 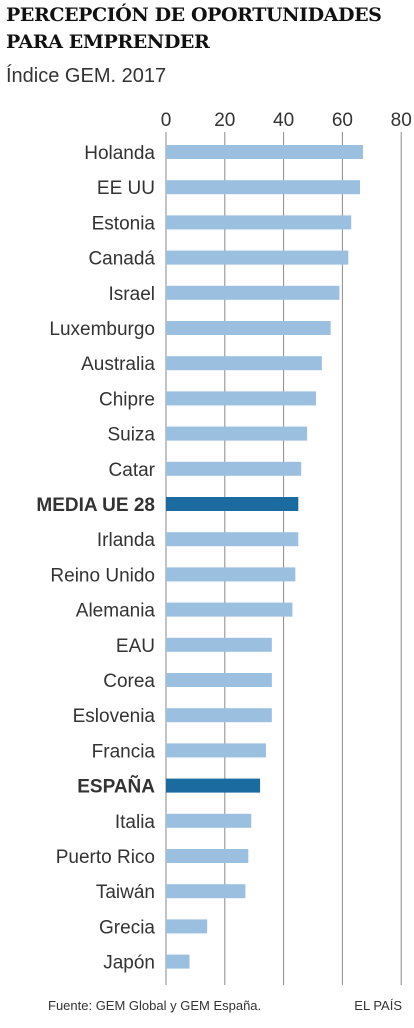 I want to click on category-label: Holanda, so click(x=119, y=153).